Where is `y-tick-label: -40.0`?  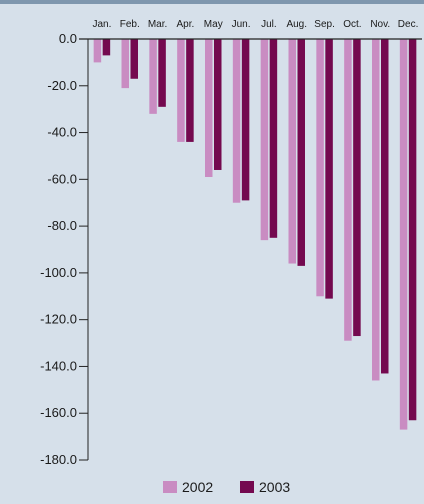 y-tick-label: -40.0 is located at coordinates (62, 132).